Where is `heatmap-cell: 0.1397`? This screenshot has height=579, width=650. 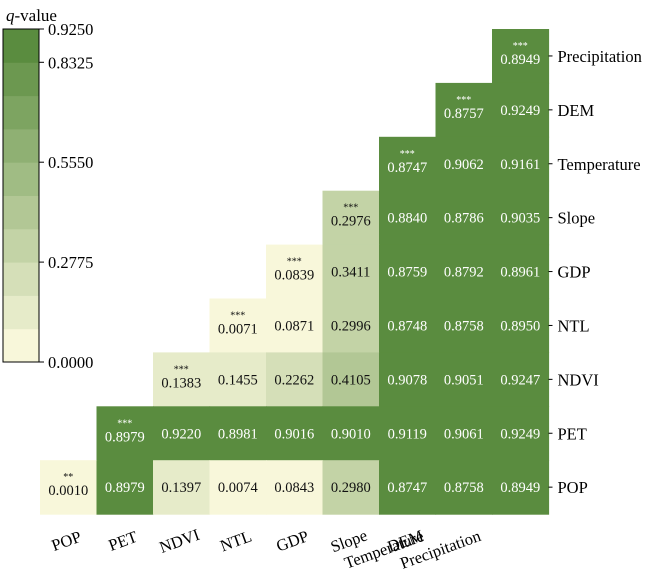 heatmap-cell: 0.1397 is located at coordinates (182, 487).